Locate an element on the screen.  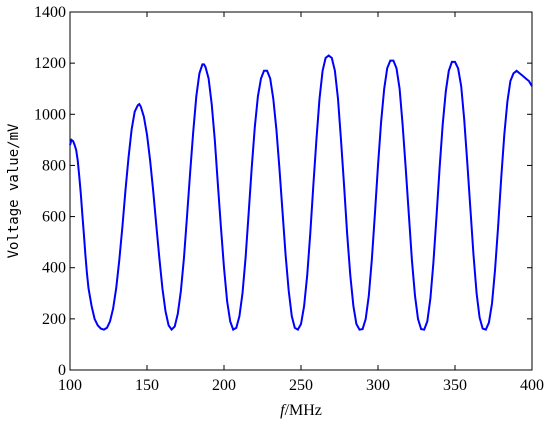
y-axis-label: Voltage value/mV is located at coordinates (14, 190).